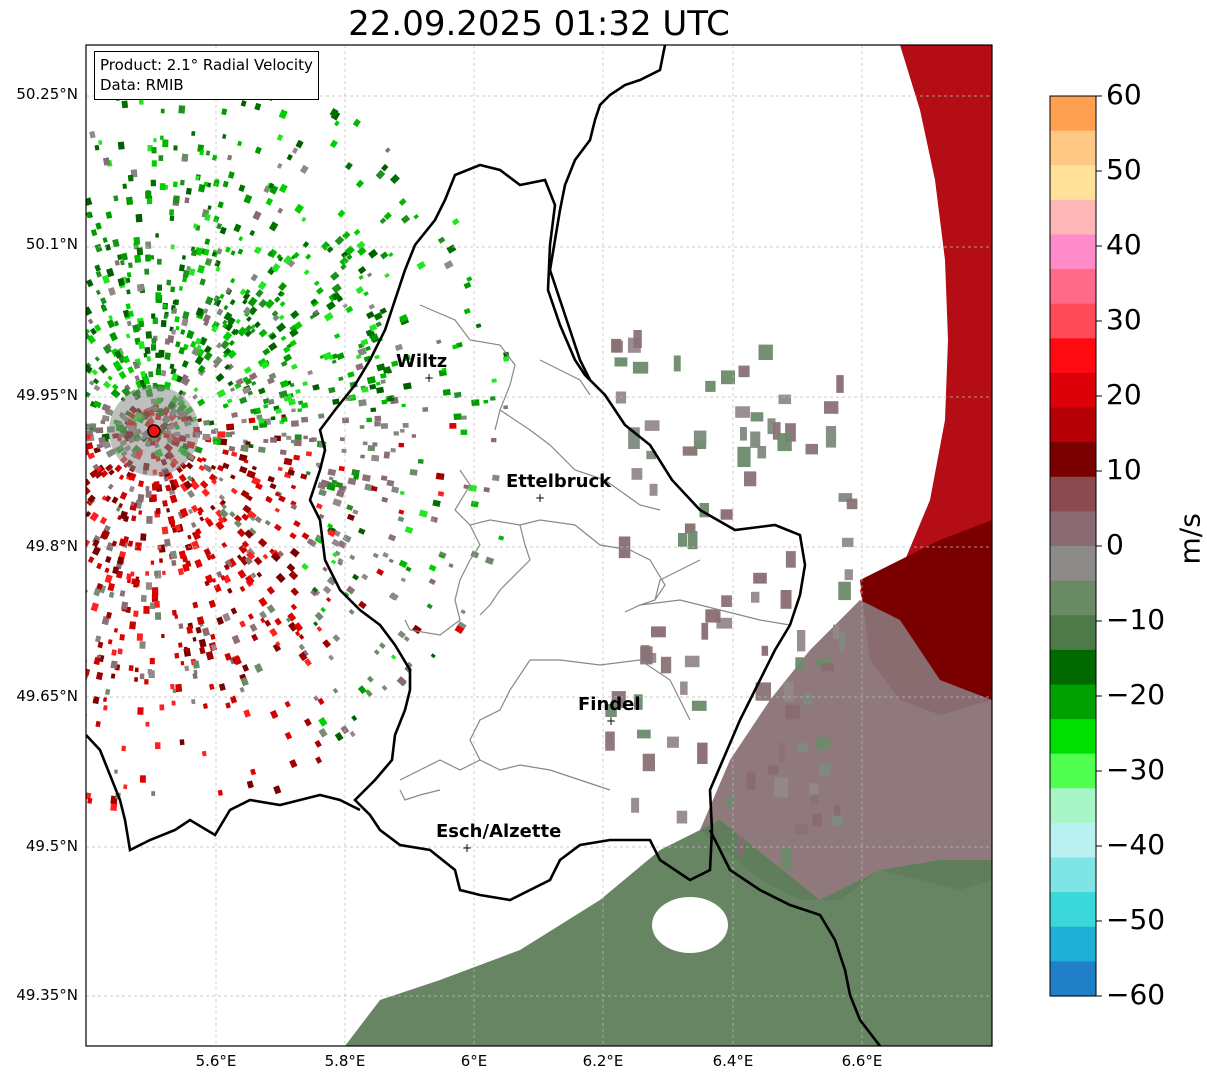 The height and width of the screenshot is (1081, 1207). What do you see at coordinates (1115, 544) in the screenshot?
I see `colorbar-tick-label: 0` at bounding box center [1115, 544].